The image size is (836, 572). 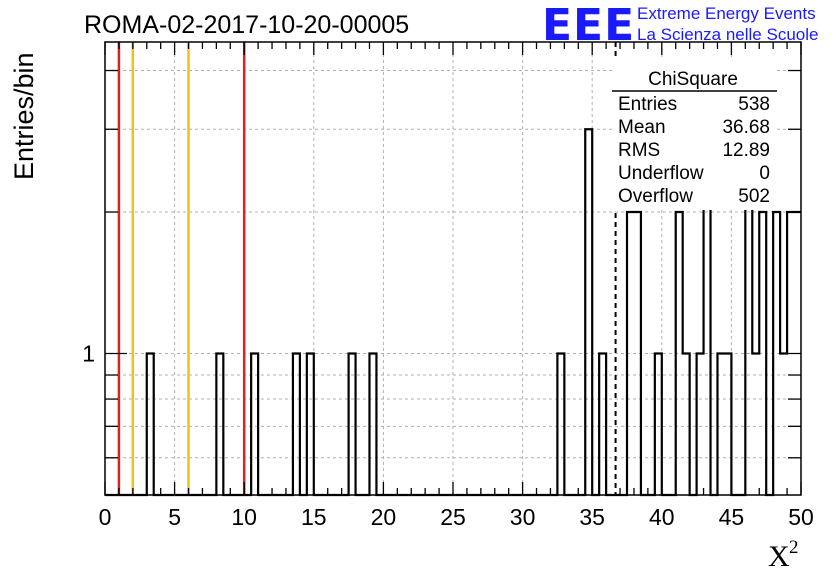 I want to click on y-tick-labels: 1, so click(x=88, y=354).